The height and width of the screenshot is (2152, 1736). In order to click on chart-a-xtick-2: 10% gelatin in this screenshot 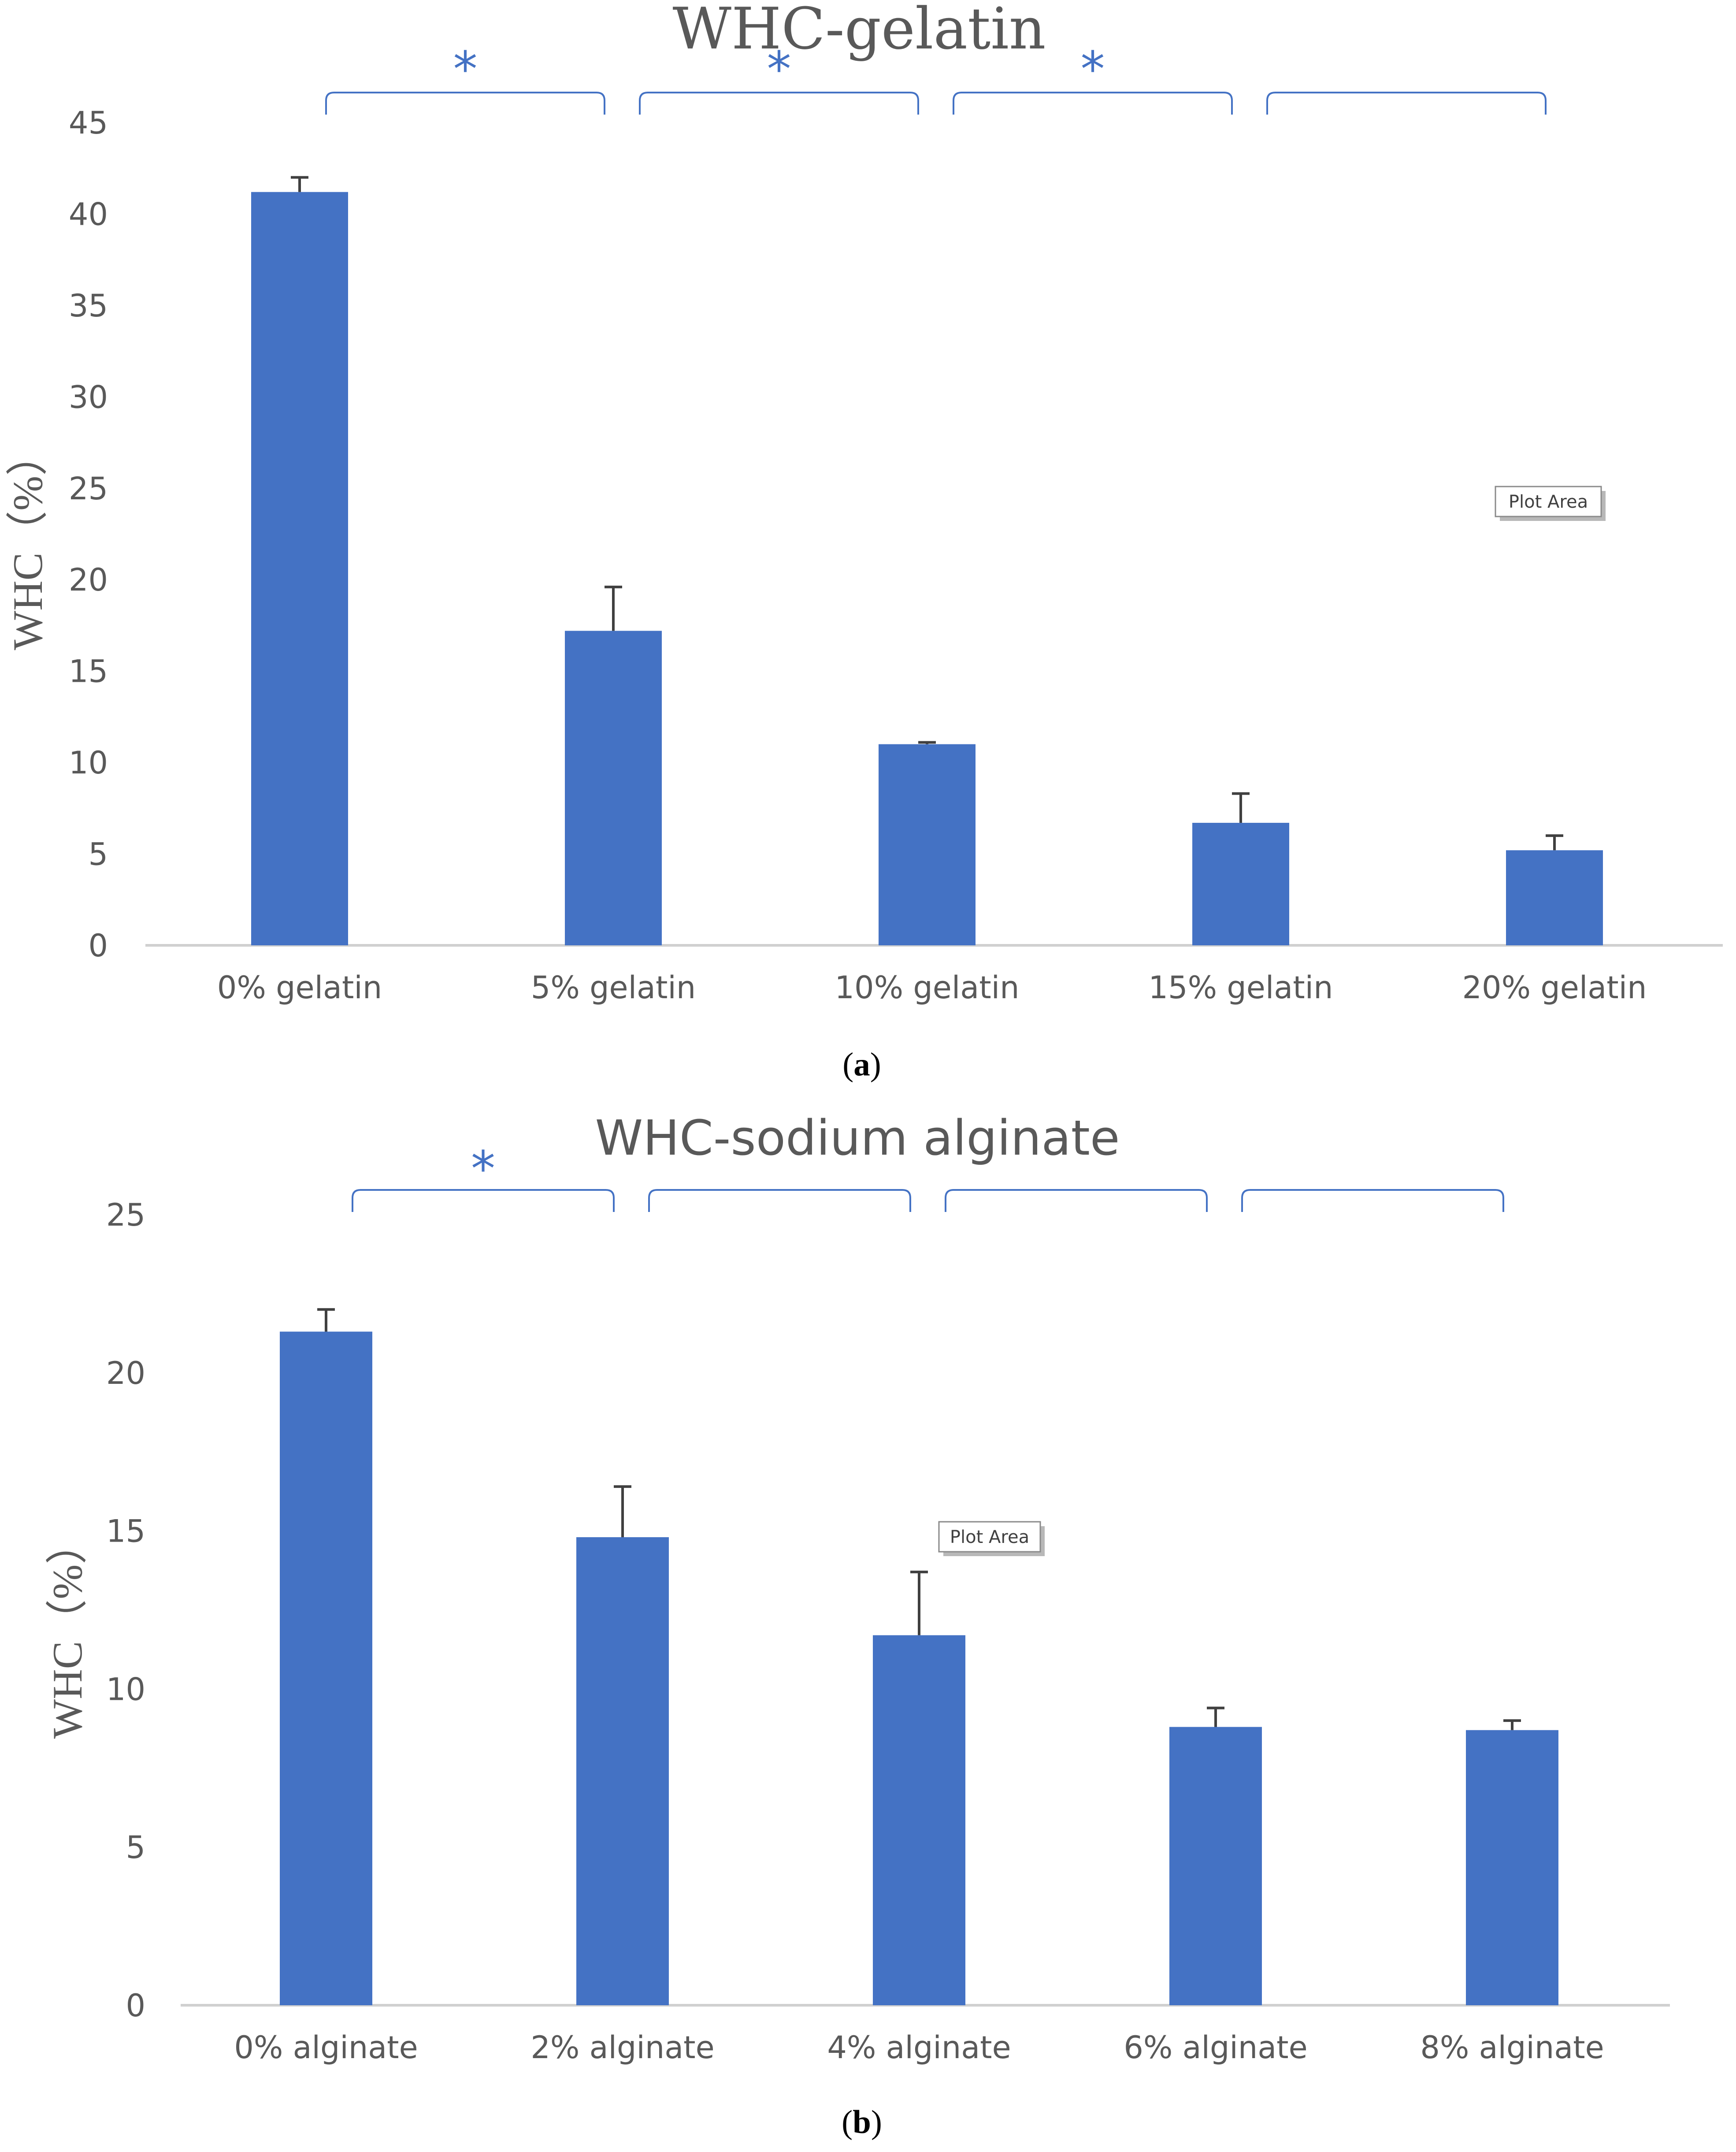, I will do `click(927, 988)`.